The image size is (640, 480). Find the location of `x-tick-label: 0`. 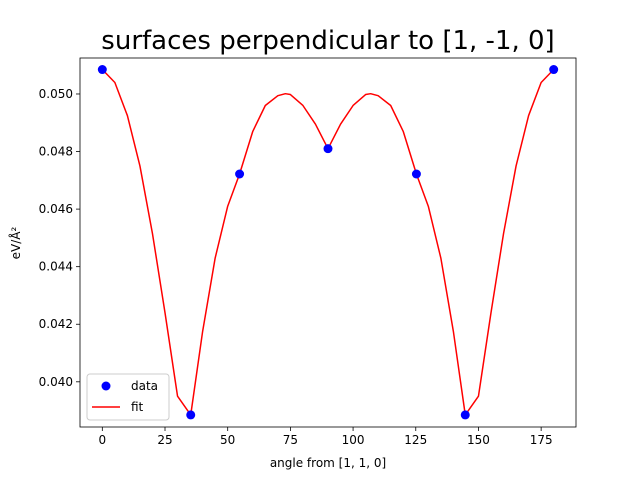

x-tick-label: 0 is located at coordinates (102, 440).